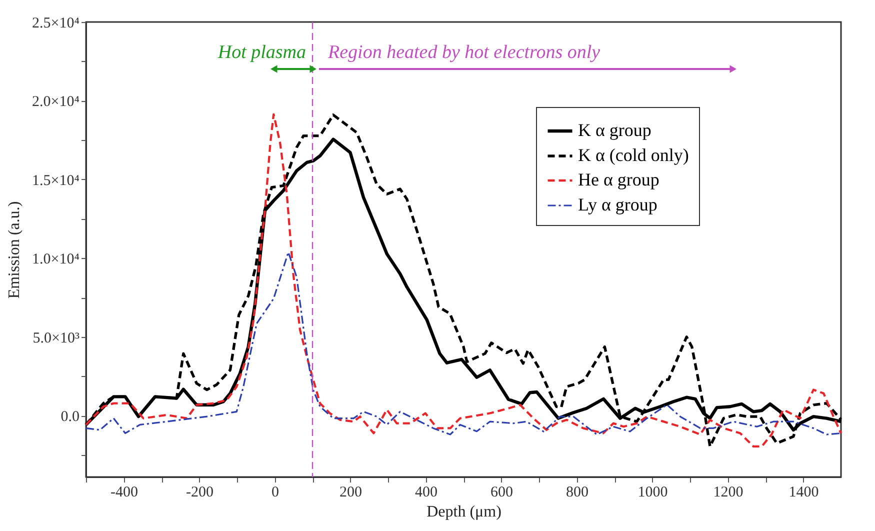  What do you see at coordinates (56, 24) in the screenshot?
I see `y-tick-label: 2.5×10⁴` at bounding box center [56, 24].